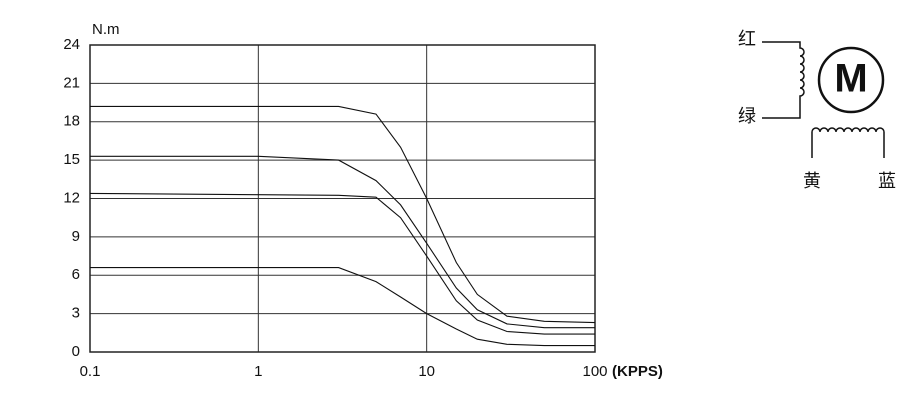 The height and width of the screenshot is (408, 907). I want to click on y-axis-label: N.m, so click(106, 29).